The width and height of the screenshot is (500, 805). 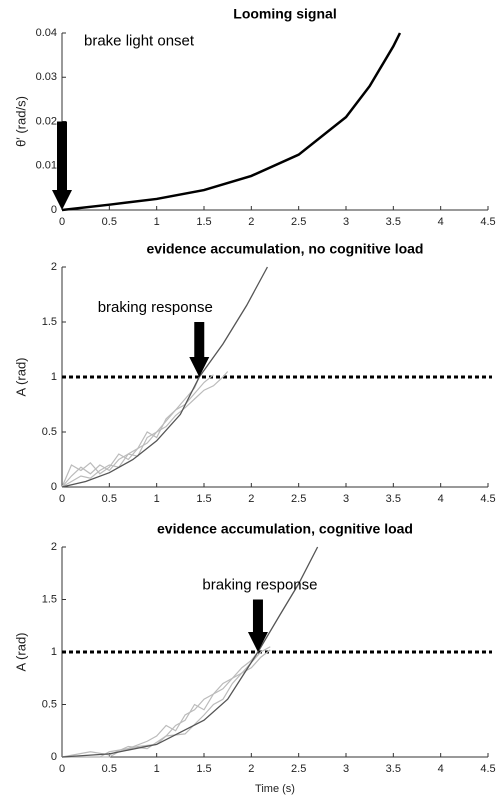 What do you see at coordinates (20, 121) in the screenshot?
I see `y-axis-label: θ′ (rad/s)` at bounding box center [20, 121].